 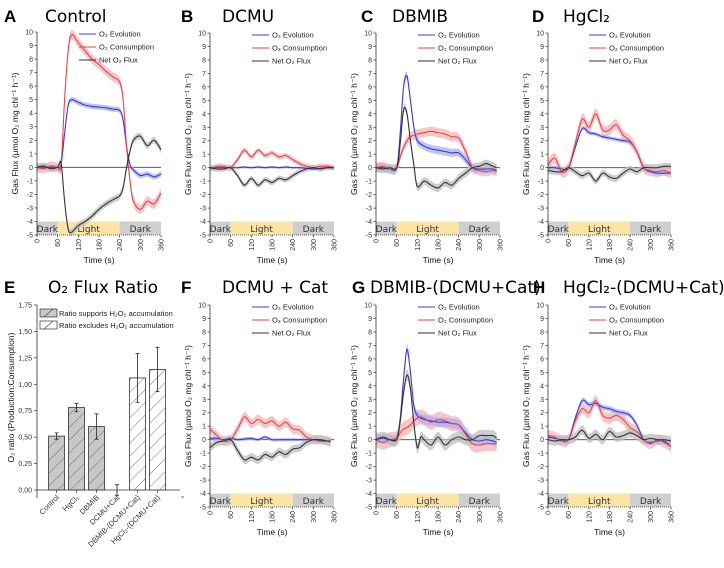 What do you see at coordinates (9, 287) in the screenshot?
I see `panel-letter: E` at bounding box center [9, 287].